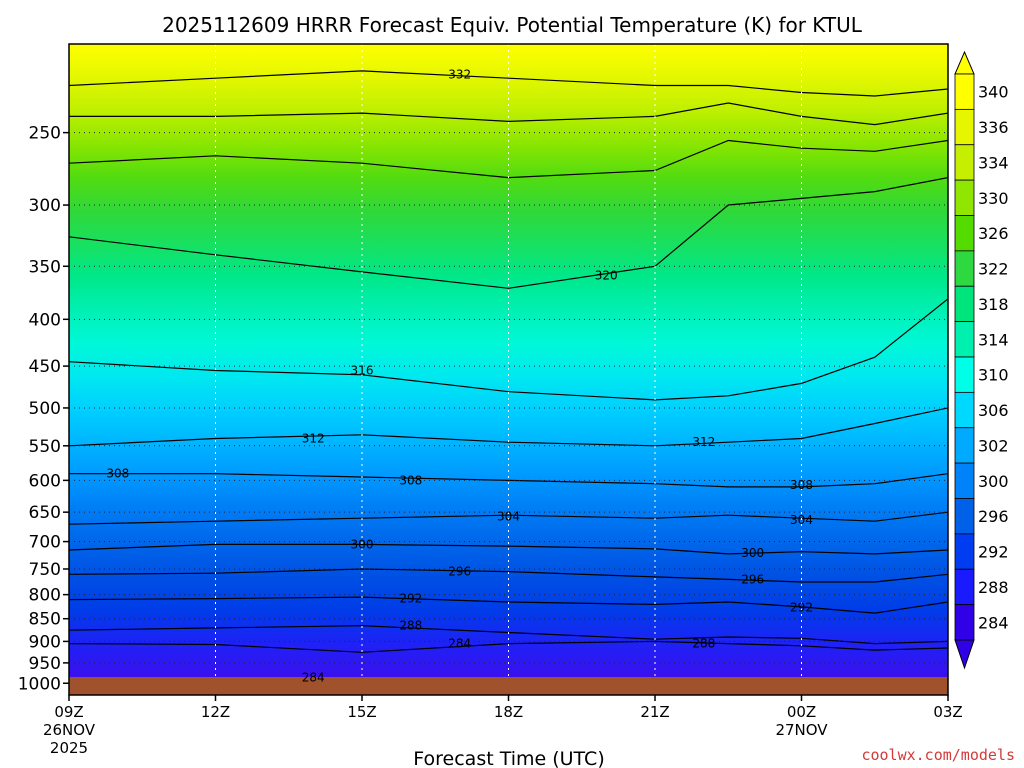 This screenshot has width=1024, height=768. Describe the element at coordinates (993, 516) in the screenshot. I see `colorbar-label: 296` at that location.